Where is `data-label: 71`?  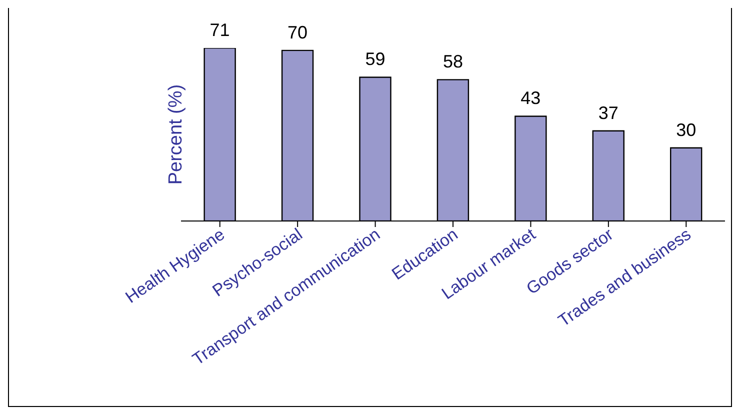
data-label: 71 is located at coordinates (220, 30).